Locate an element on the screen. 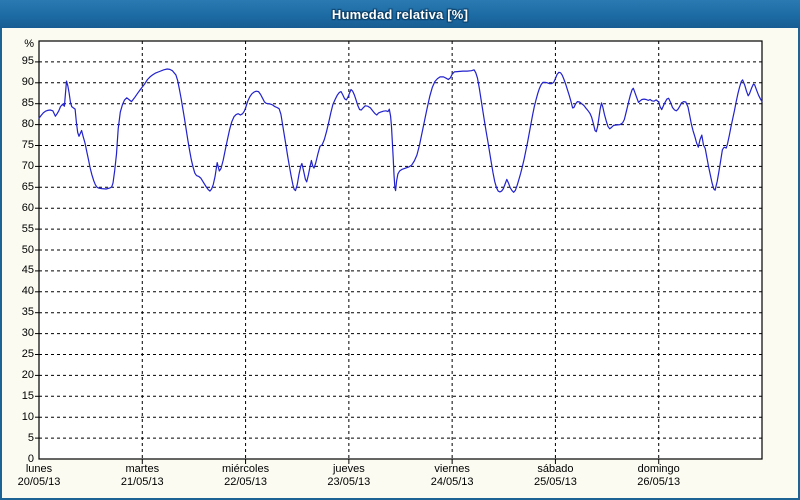 Image resolution: width=800 pixels, height=500 pixels. x-day-label: jueves 23/05/13 is located at coordinates (349, 476).